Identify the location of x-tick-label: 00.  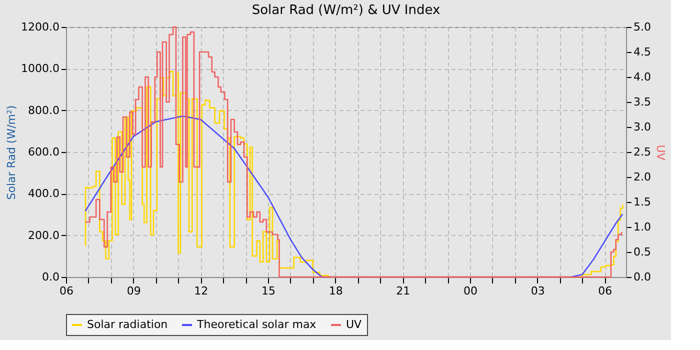
(471, 291).